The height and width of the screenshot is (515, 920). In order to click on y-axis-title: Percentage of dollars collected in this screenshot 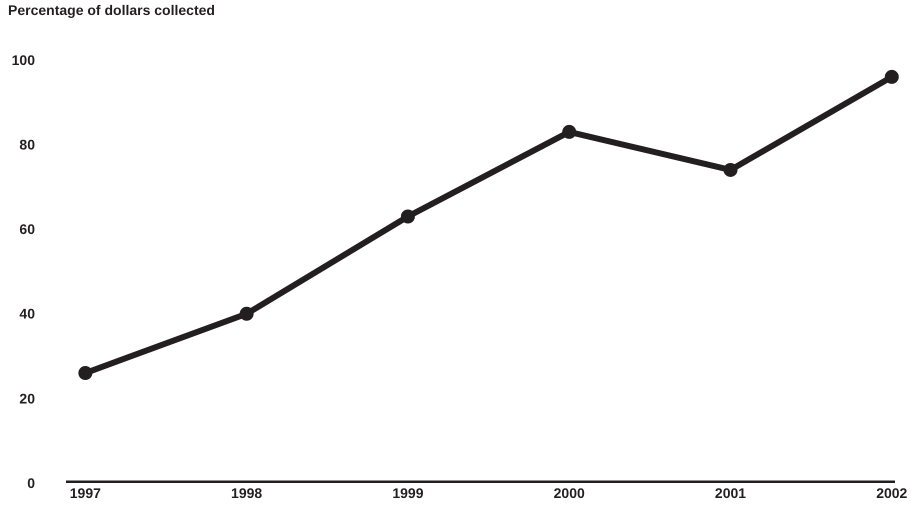, I will do `click(111, 10)`.